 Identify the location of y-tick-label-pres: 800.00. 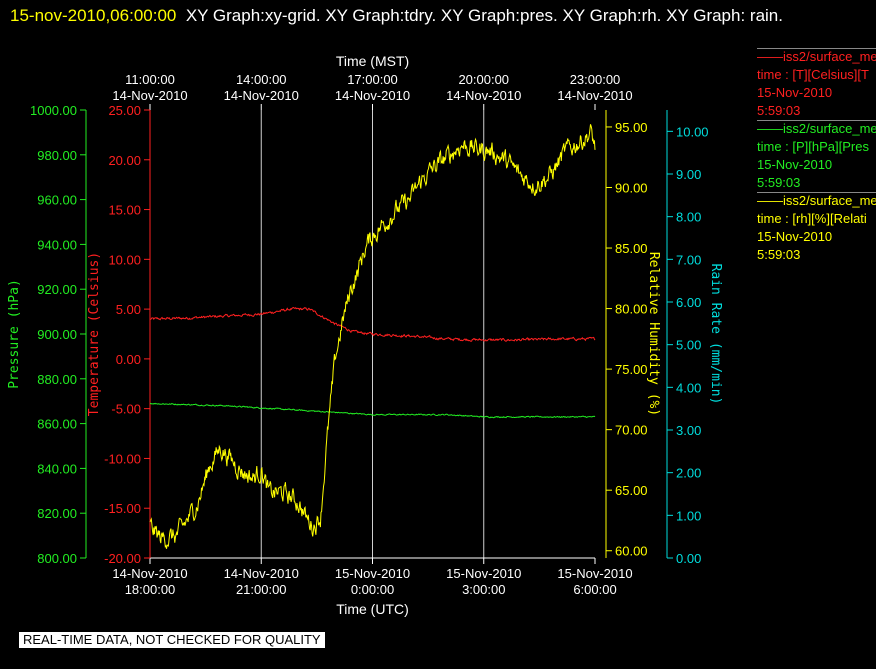
(57, 558).